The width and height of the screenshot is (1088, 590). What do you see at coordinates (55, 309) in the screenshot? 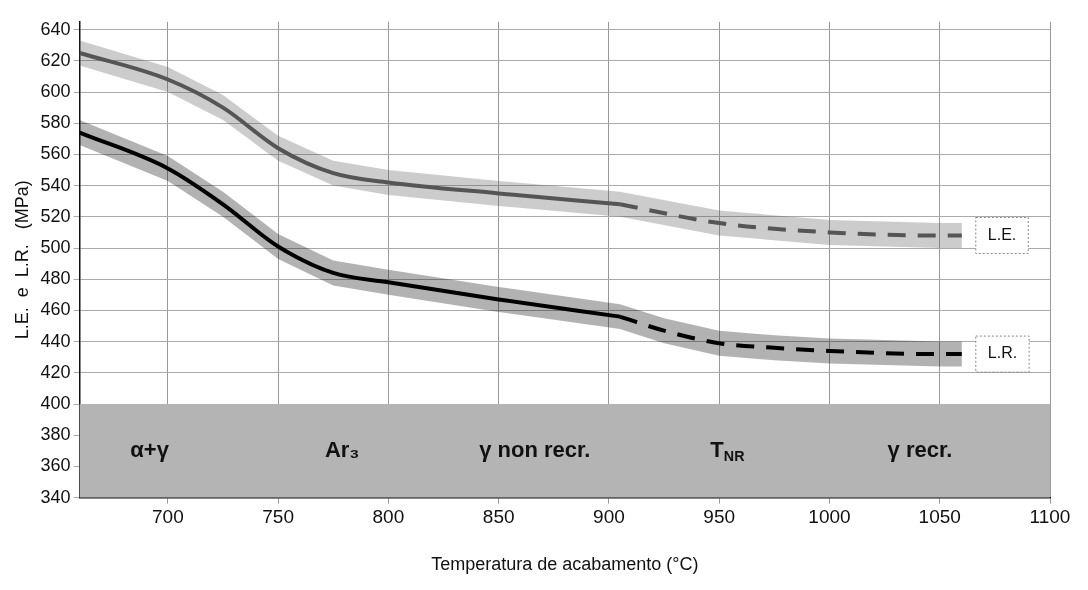
I see `y-tick-label: 460` at bounding box center [55, 309].